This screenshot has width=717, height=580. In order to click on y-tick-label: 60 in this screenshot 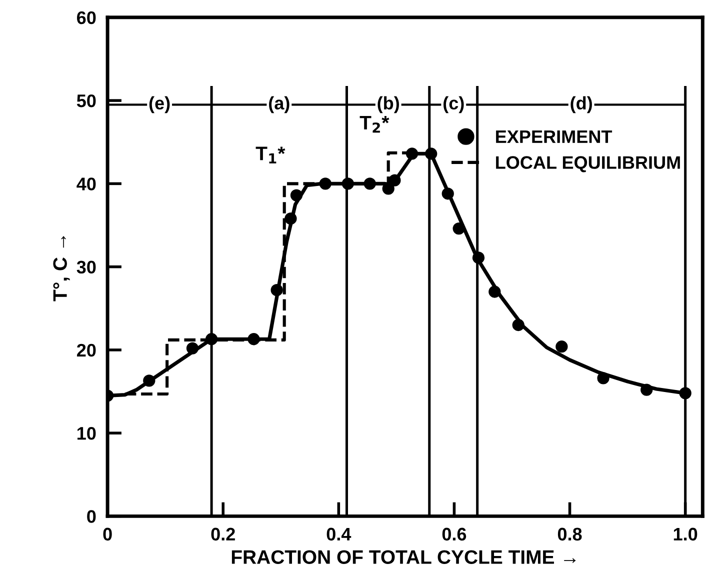, I will do `click(86, 17)`.